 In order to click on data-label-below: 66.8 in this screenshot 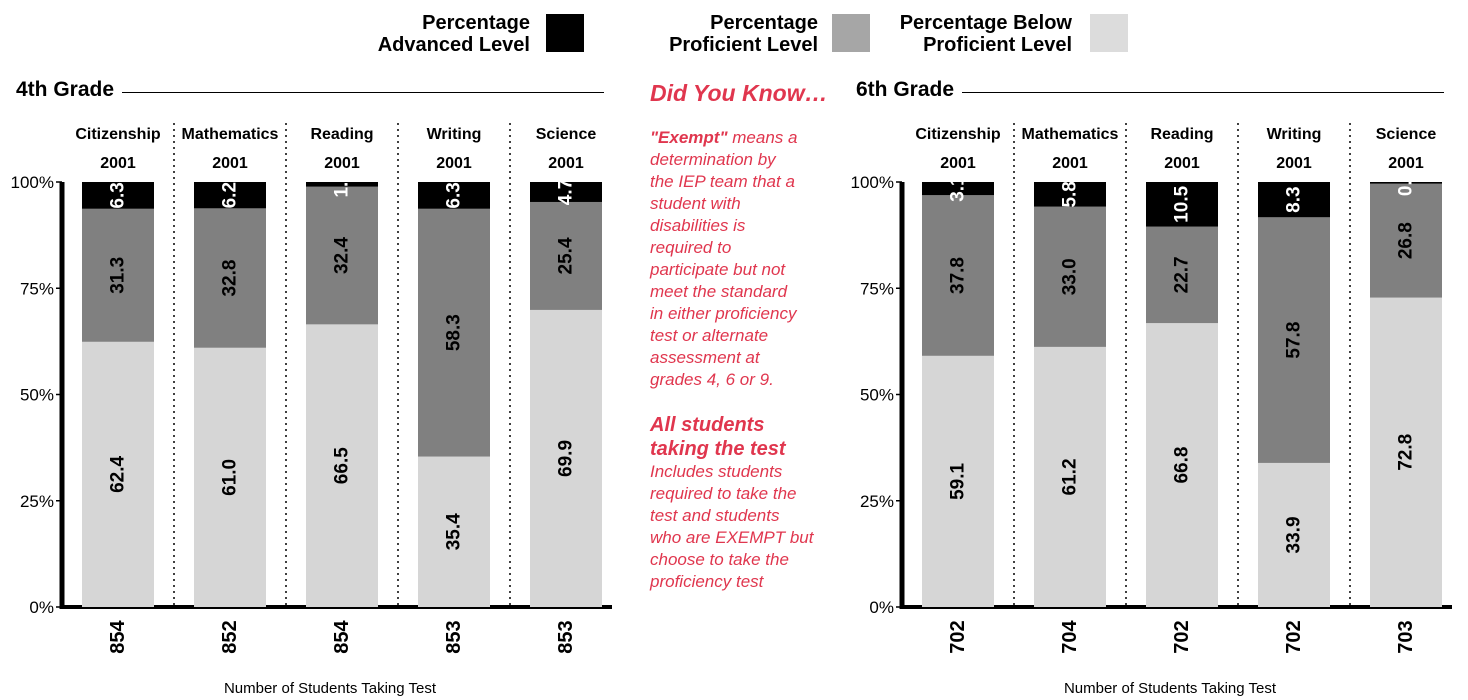, I will do `click(1182, 465)`.